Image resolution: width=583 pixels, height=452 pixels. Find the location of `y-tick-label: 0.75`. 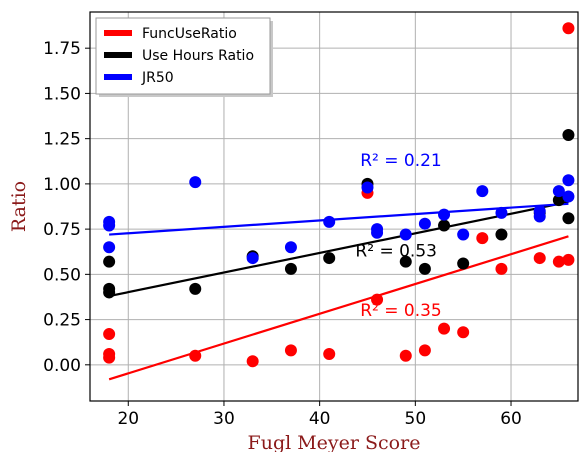

y-tick-label: 0.75 is located at coordinates (62, 230).